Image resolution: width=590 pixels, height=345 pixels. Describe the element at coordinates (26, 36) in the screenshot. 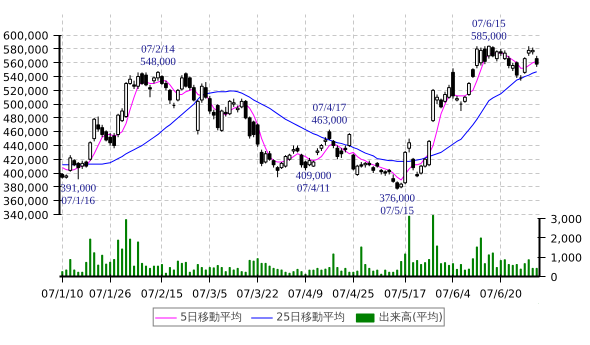

I see `y-tick-label: 600,000` at that location.